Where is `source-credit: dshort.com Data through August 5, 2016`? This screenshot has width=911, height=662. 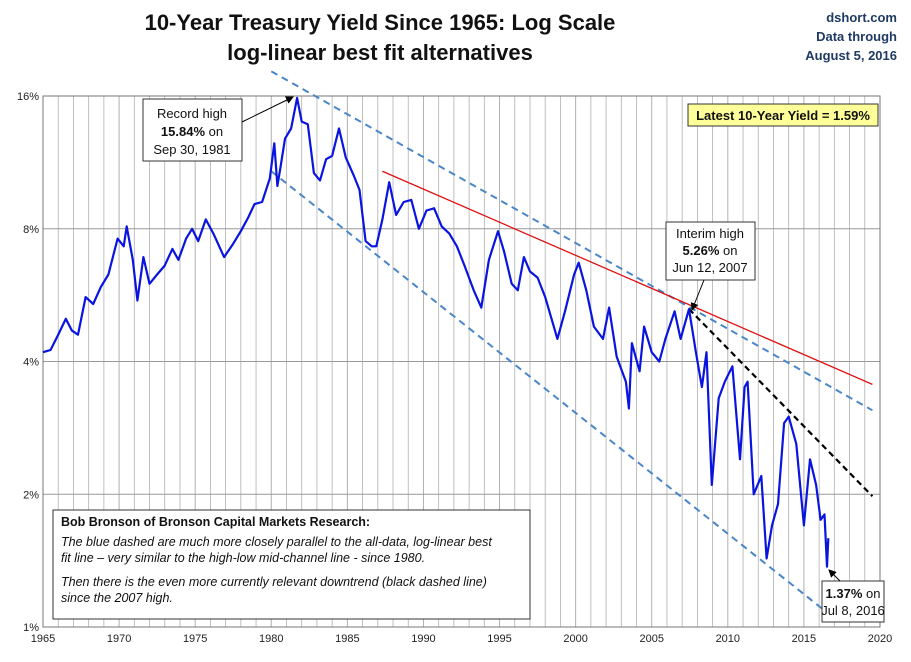 source-credit: dshort.com Data through August 5, 2016 is located at coordinates (851, 36).